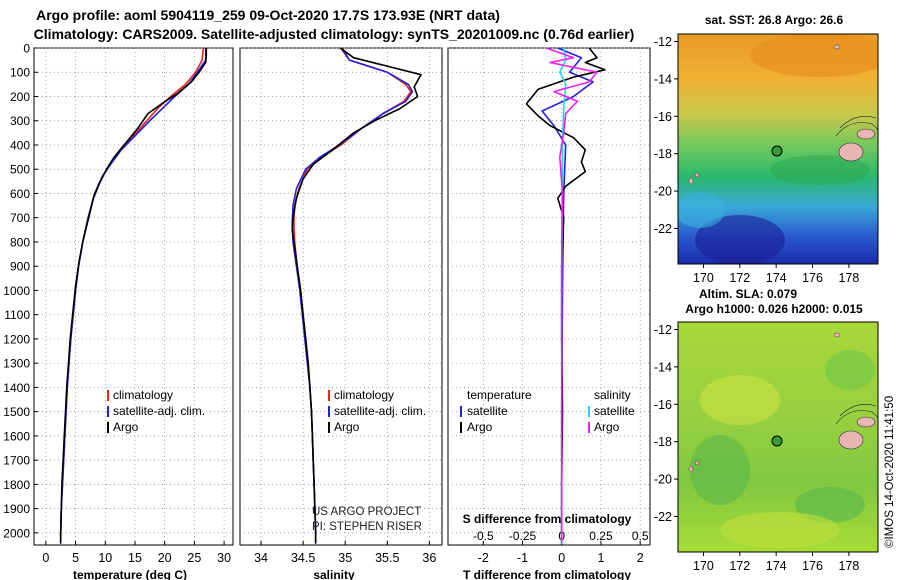 Image resolution: width=900 pixels, height=580 pixels. Describe the element at coordinates (261, 558) in the screenshot. I see `x-tick-label: 34` at that location.